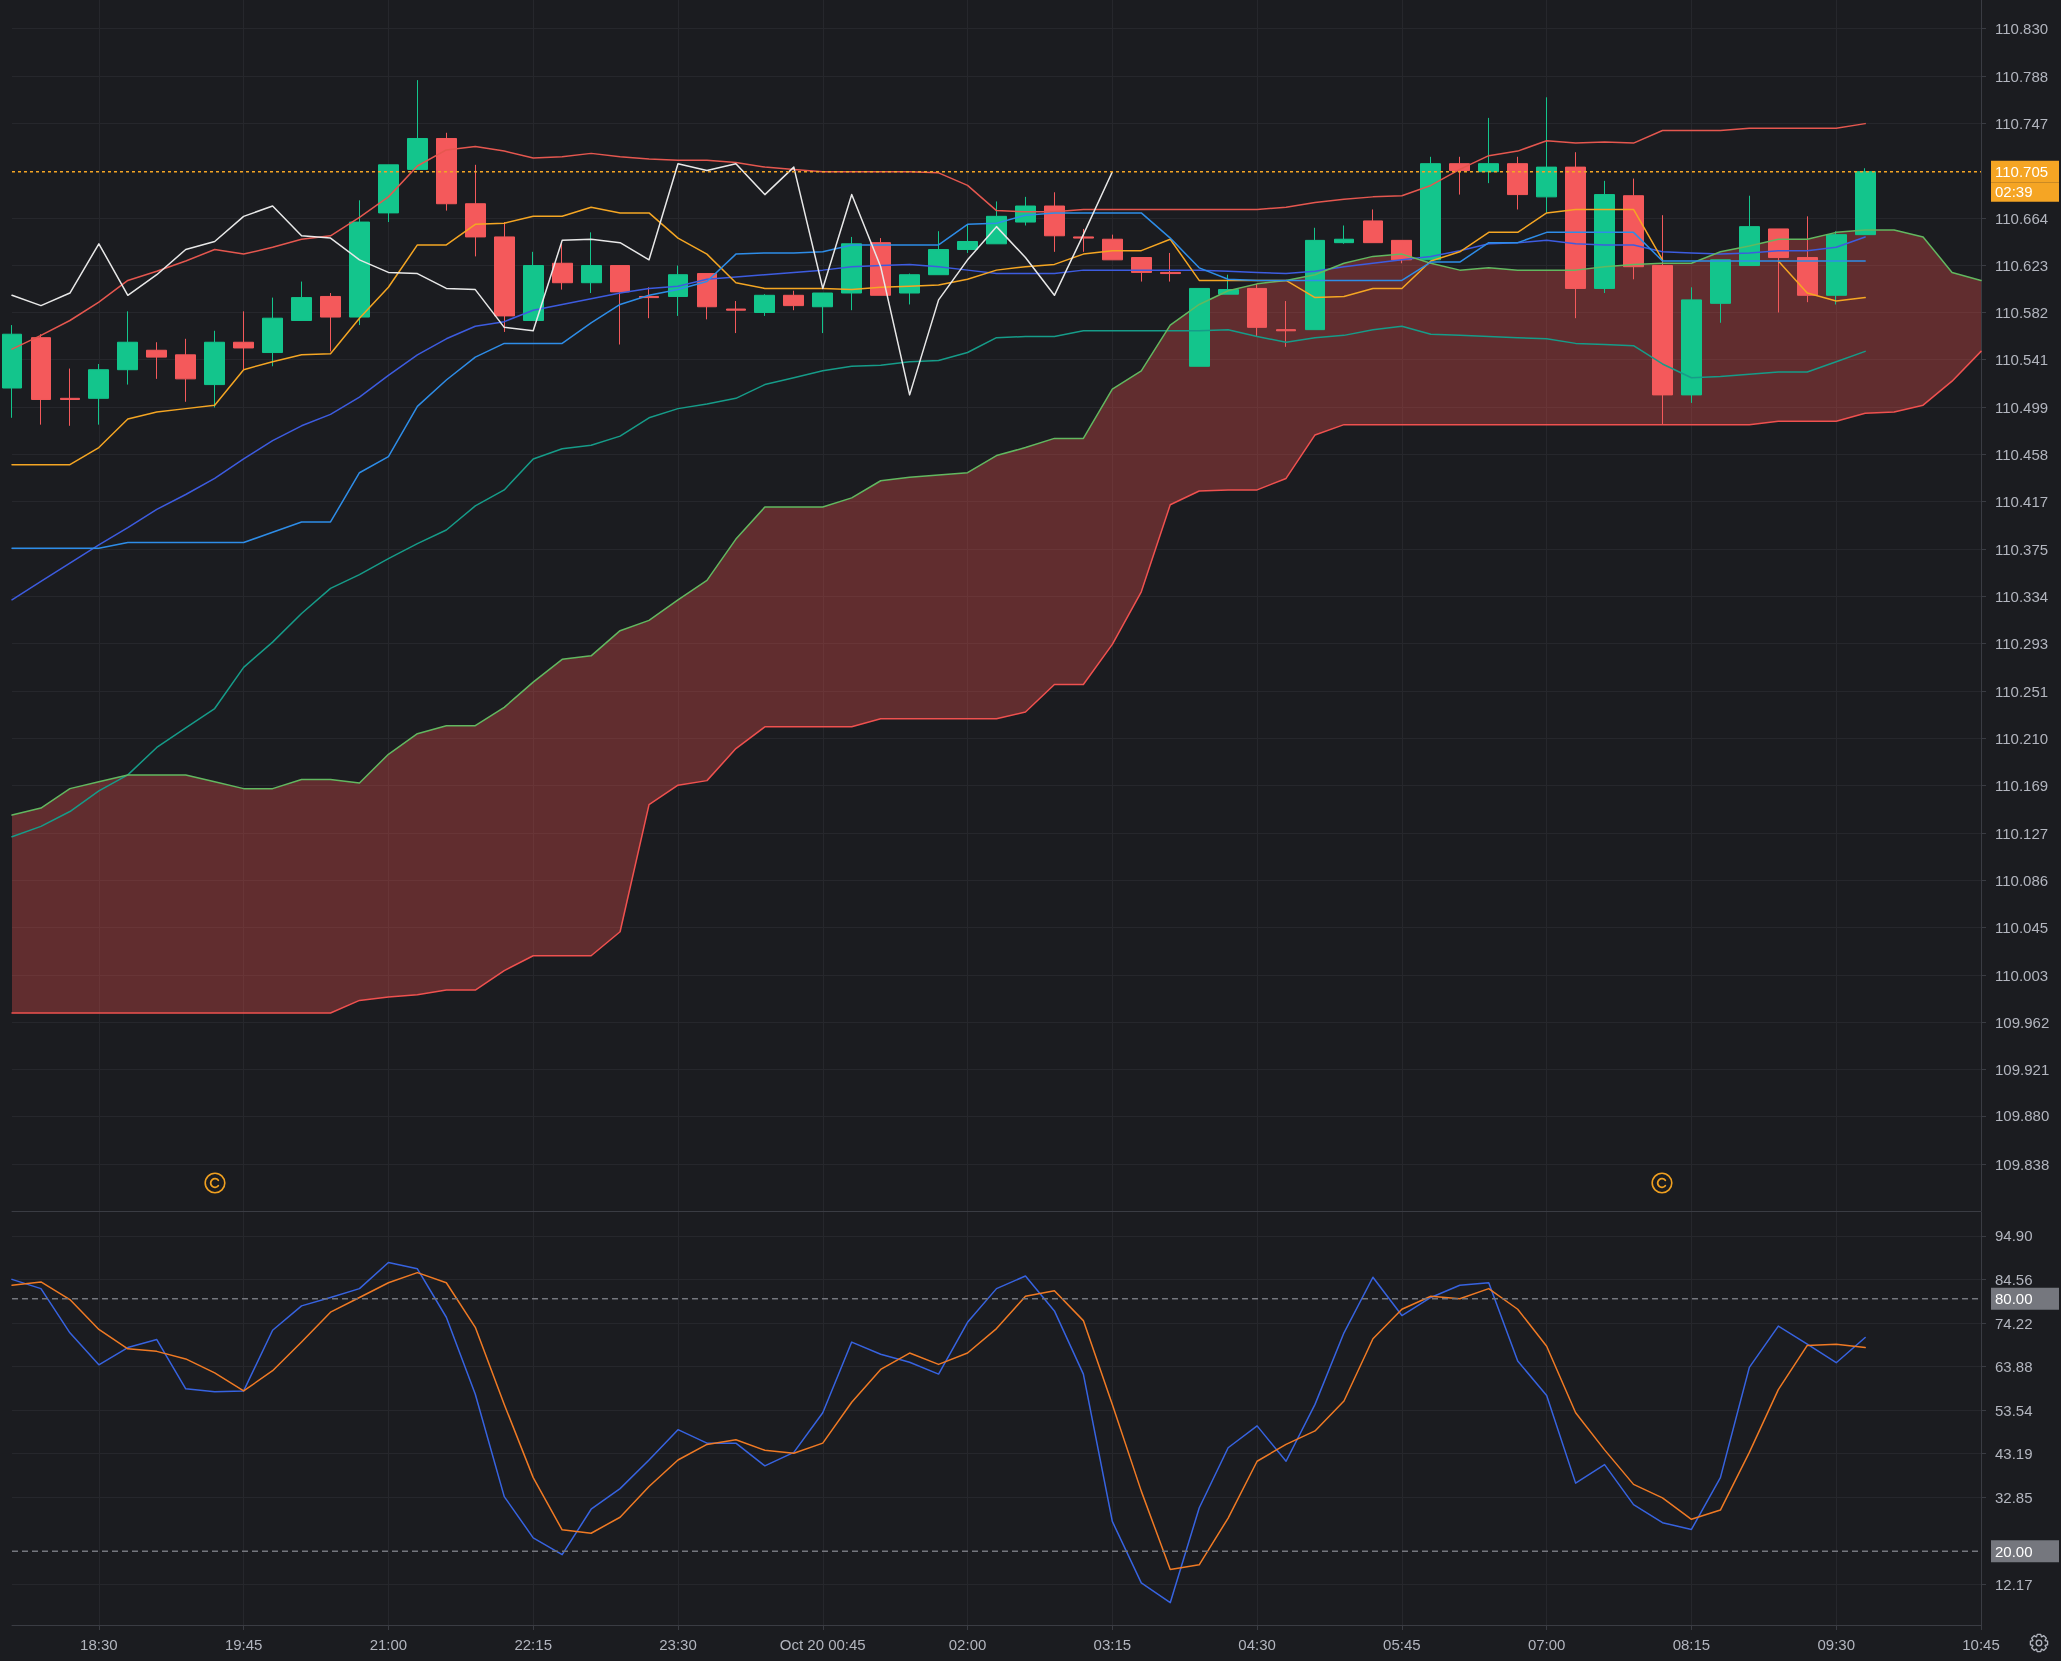  What do you see at coordinates (1112, 1644) in the screenshot?
I see `x-tick-label: 03:15` at bounding box center [1112, 1644].